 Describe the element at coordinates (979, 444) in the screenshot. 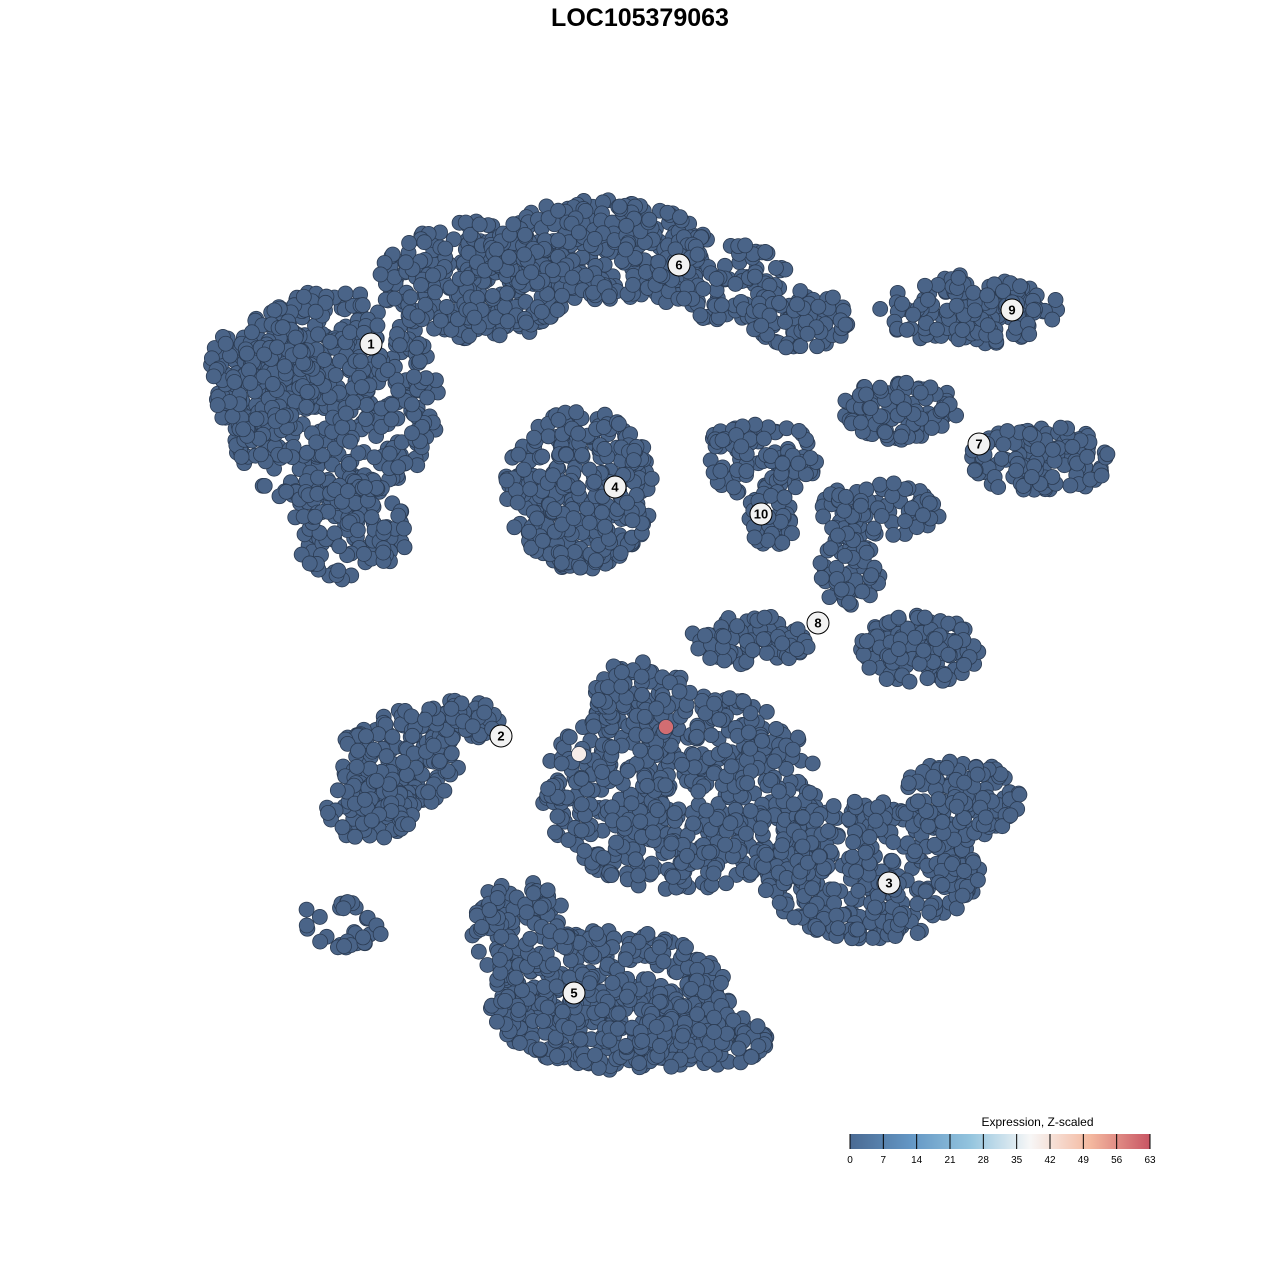

I see `cluster-label-7: 7` at that location.